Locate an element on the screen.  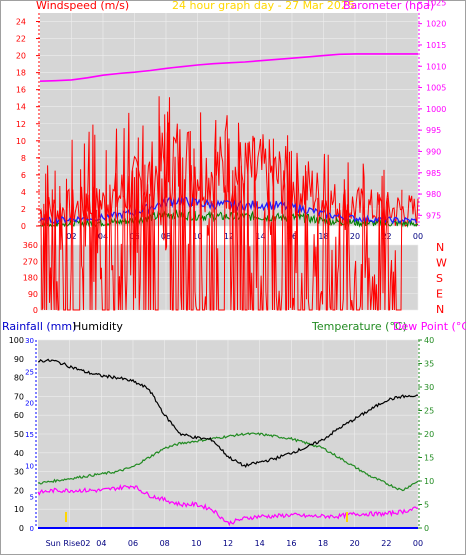
windspeed-tick-label: 10 is located at coordinates (21, 141).